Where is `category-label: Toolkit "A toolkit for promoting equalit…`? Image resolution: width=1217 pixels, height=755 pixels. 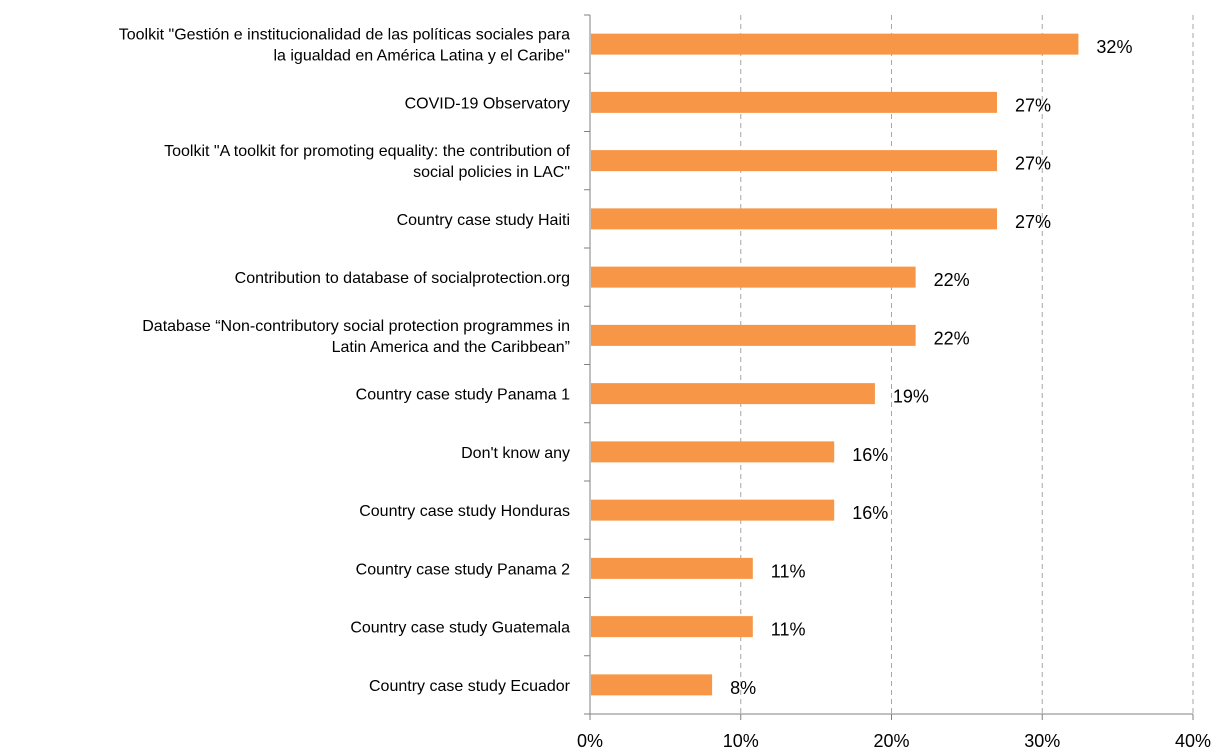 category-label: Toolkit "A toolkit for promoting equalit… is located at coordinates (367, 151).